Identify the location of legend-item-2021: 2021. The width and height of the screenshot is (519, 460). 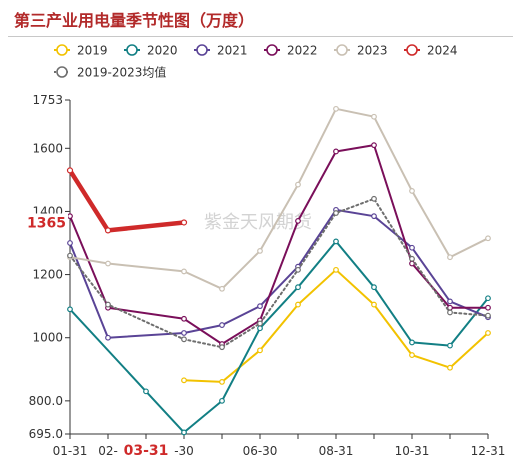
(221, 51).